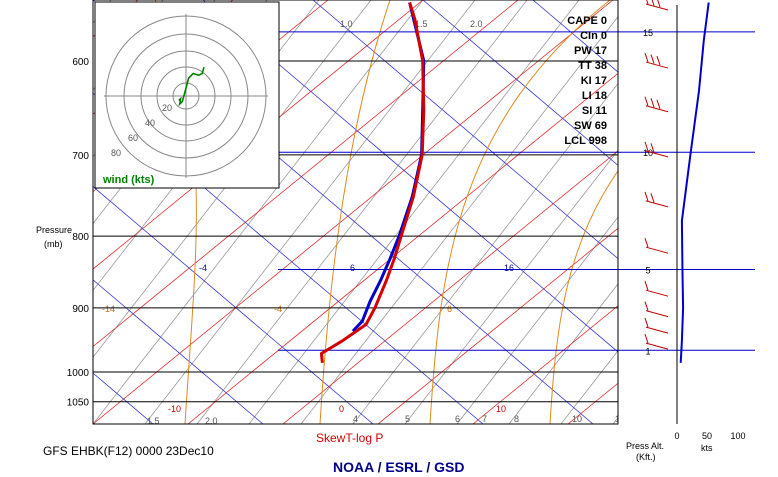 The image size is (778, 477). Describe the element at coordinates (516, 419) in the screenshot. I see `mixing-ratio-label: 8` at that location.